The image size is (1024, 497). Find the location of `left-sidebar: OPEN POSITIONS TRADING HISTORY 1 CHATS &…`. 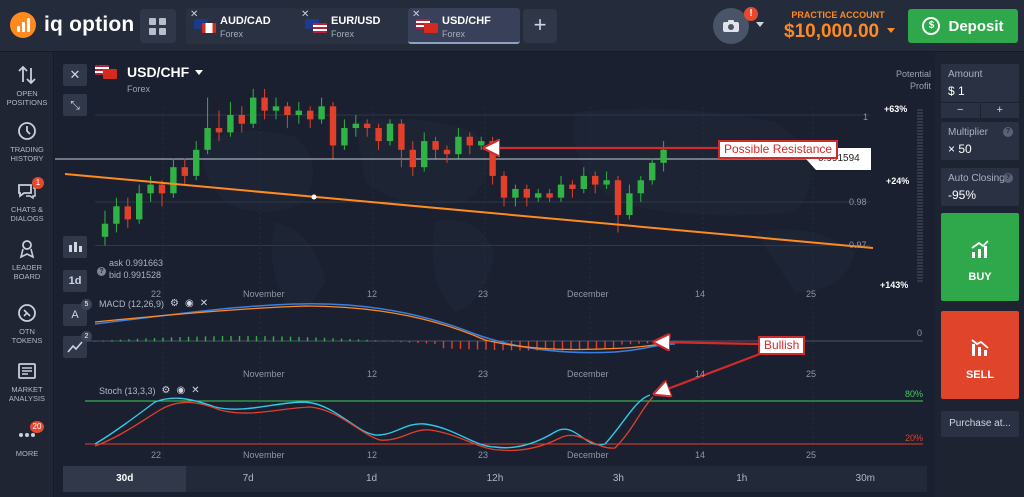

left-sidebar: OPEN POSITIONS TRADING HISTORY 1 CHATS &… is located at coordinates (27, 274).